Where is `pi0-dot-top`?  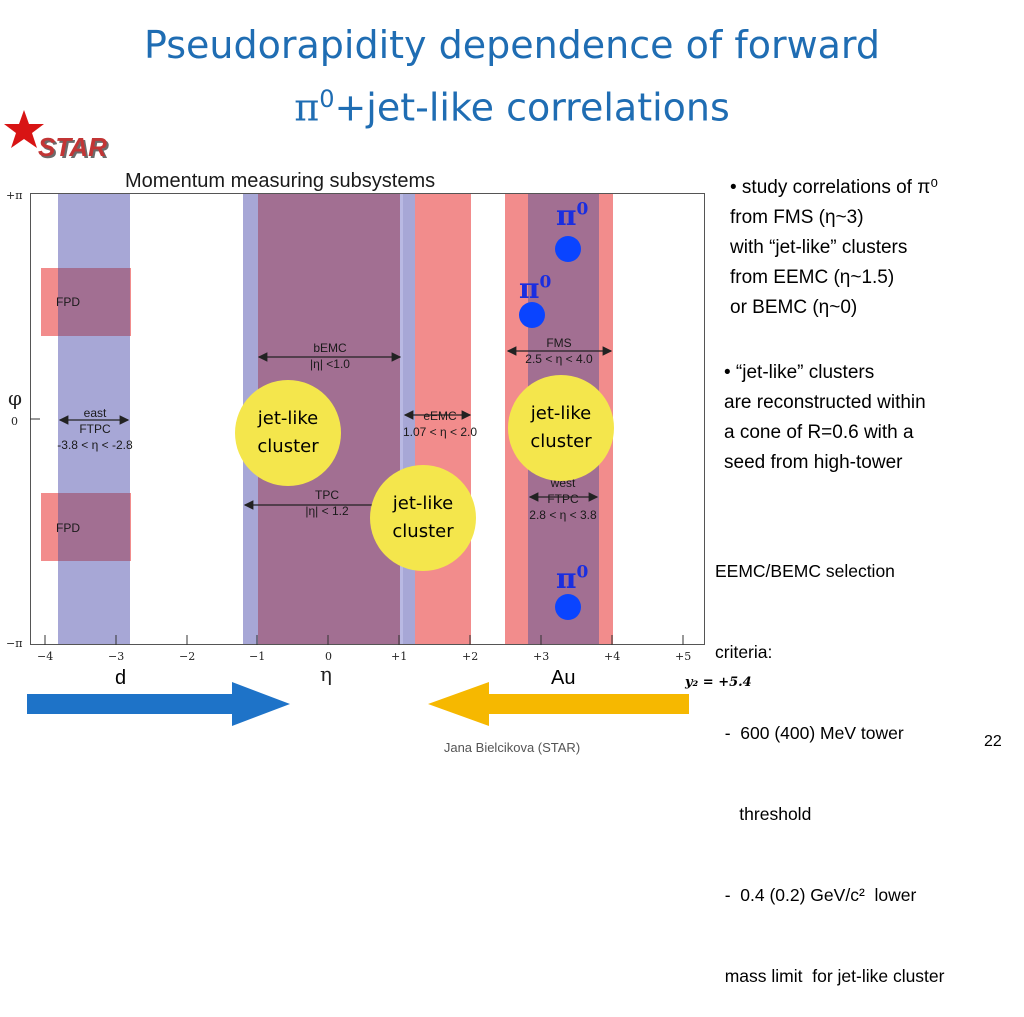
pi0-dot-top is located at coordinates (568, 249).